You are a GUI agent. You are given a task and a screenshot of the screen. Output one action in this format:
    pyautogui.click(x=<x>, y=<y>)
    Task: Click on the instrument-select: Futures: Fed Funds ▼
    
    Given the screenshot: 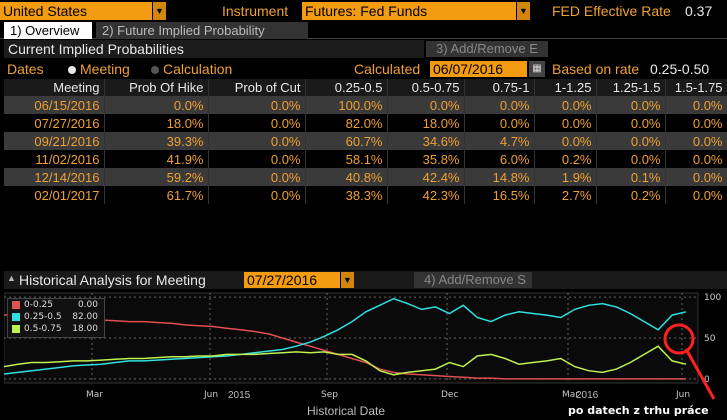 What is the action you would take?
    pyautogui.click(x=416, y=11)
    